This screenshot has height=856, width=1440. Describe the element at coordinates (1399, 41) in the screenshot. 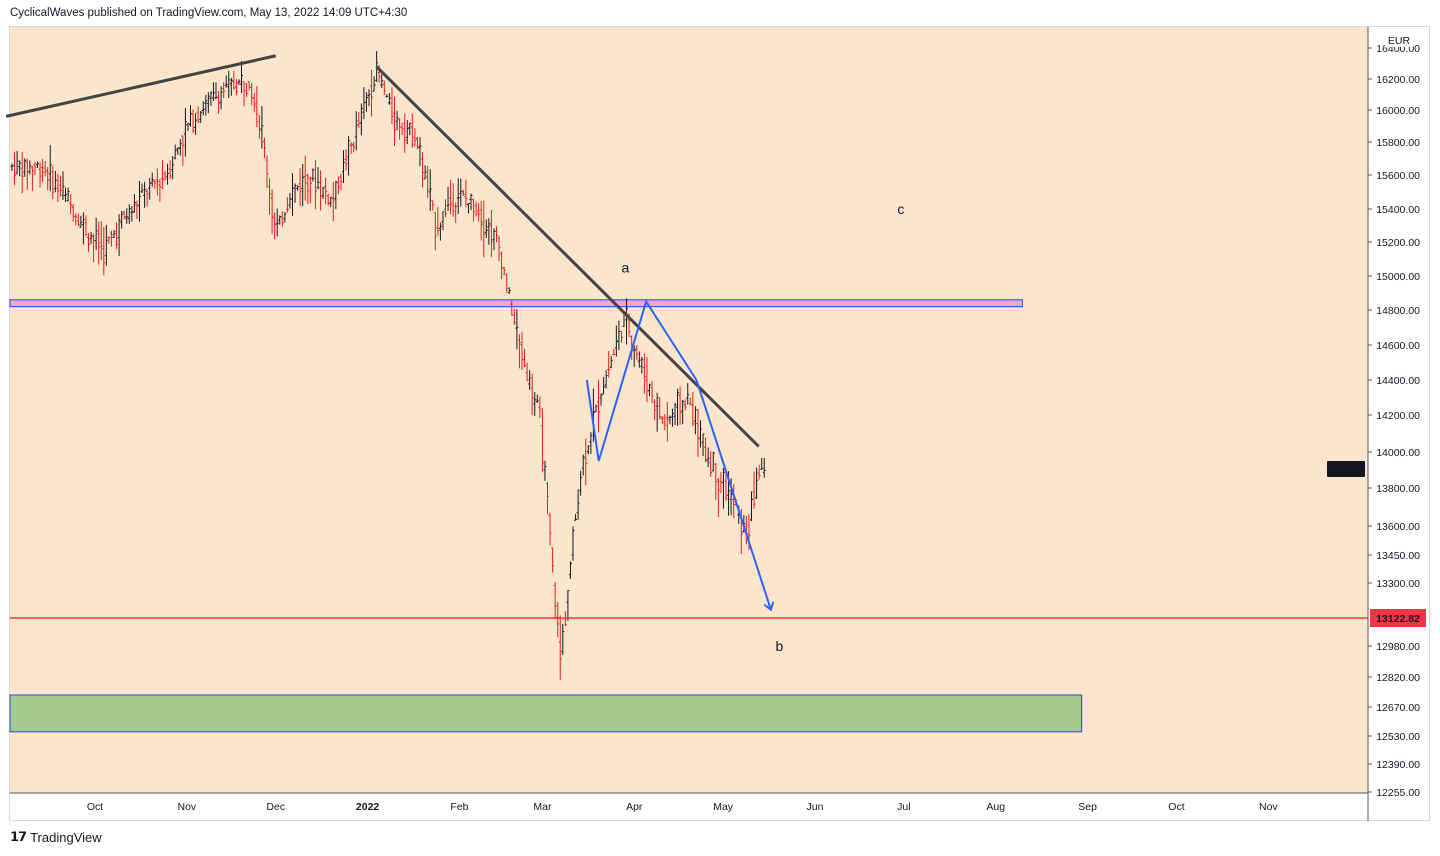

I see `currency-label: EUR` at that location.